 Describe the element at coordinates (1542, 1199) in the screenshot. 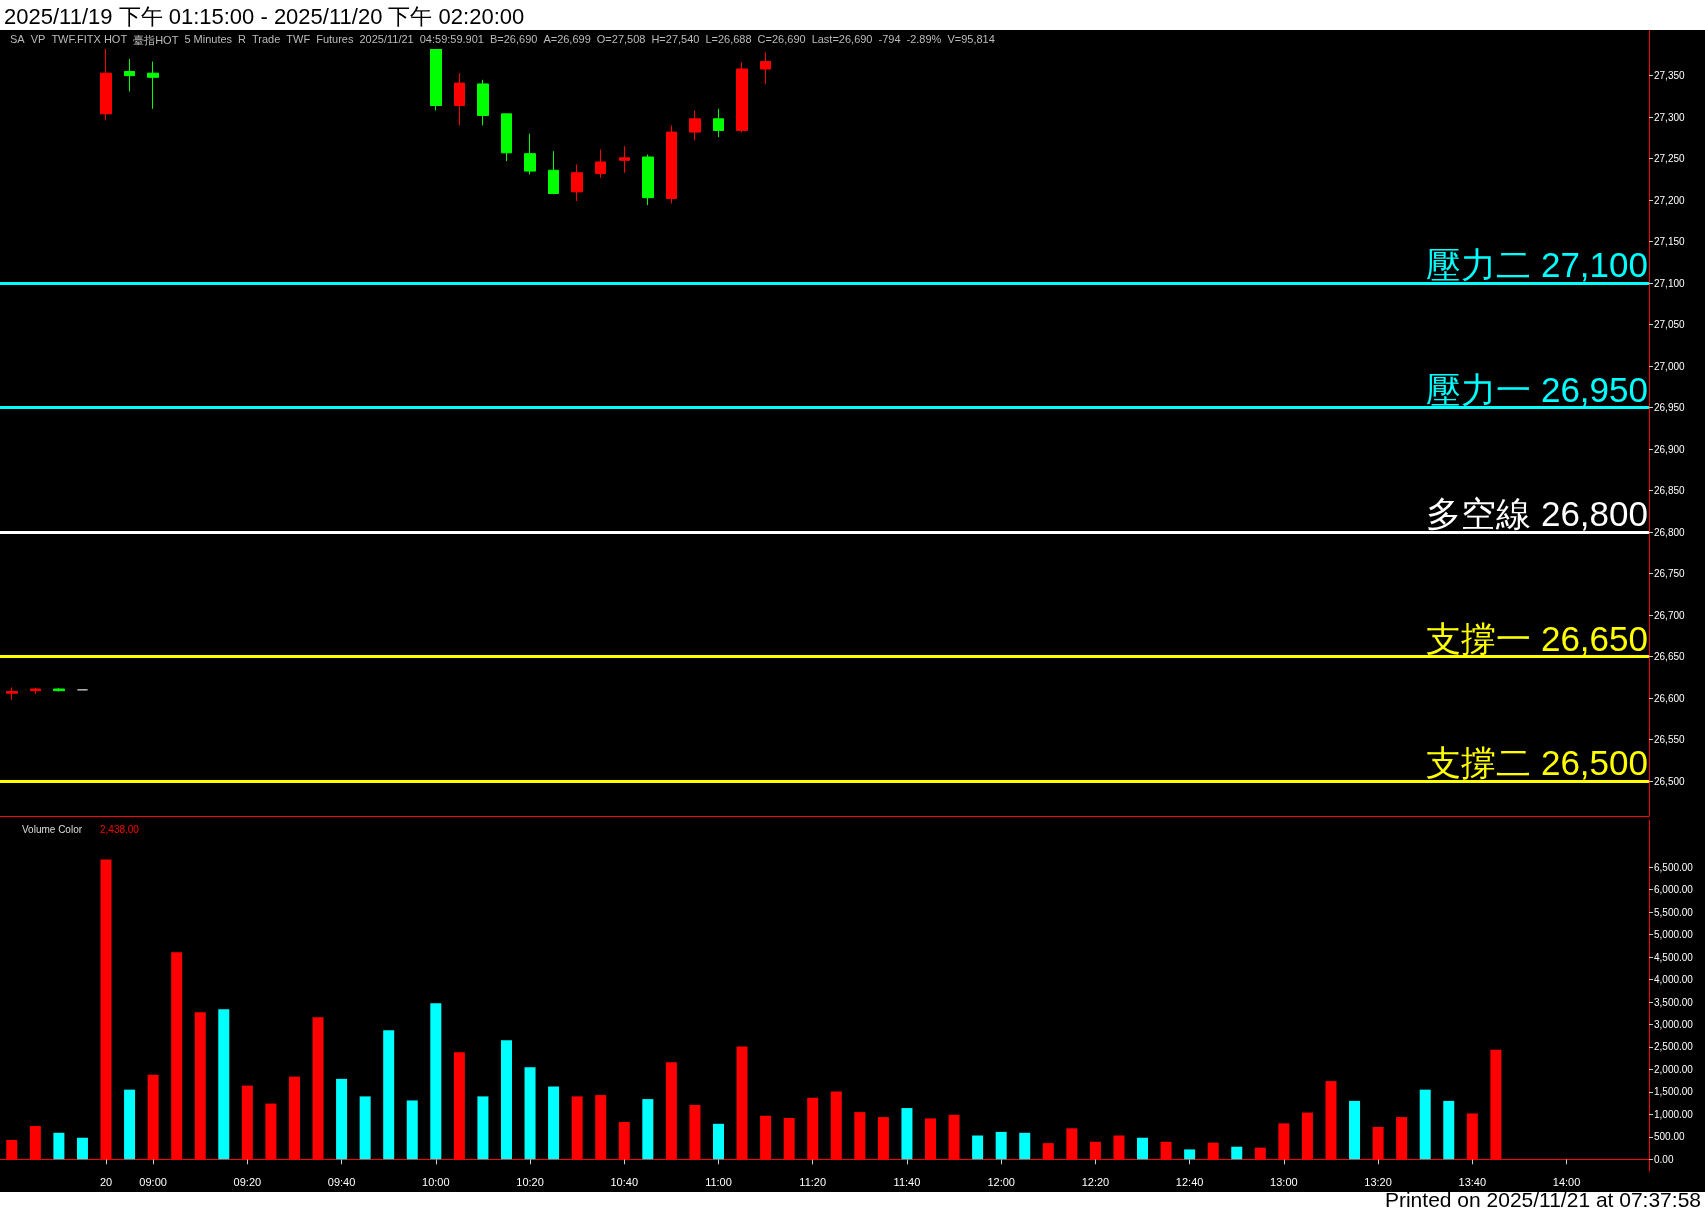

I see `text: Printed on 2025/11/21 at 07:37:58` at that location.